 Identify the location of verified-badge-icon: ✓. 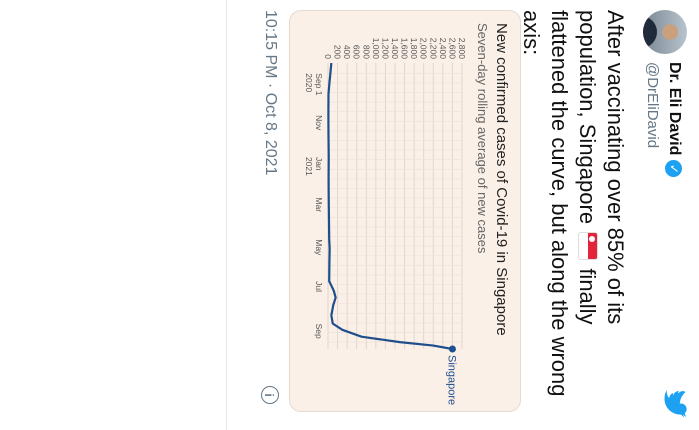
(674, 169).